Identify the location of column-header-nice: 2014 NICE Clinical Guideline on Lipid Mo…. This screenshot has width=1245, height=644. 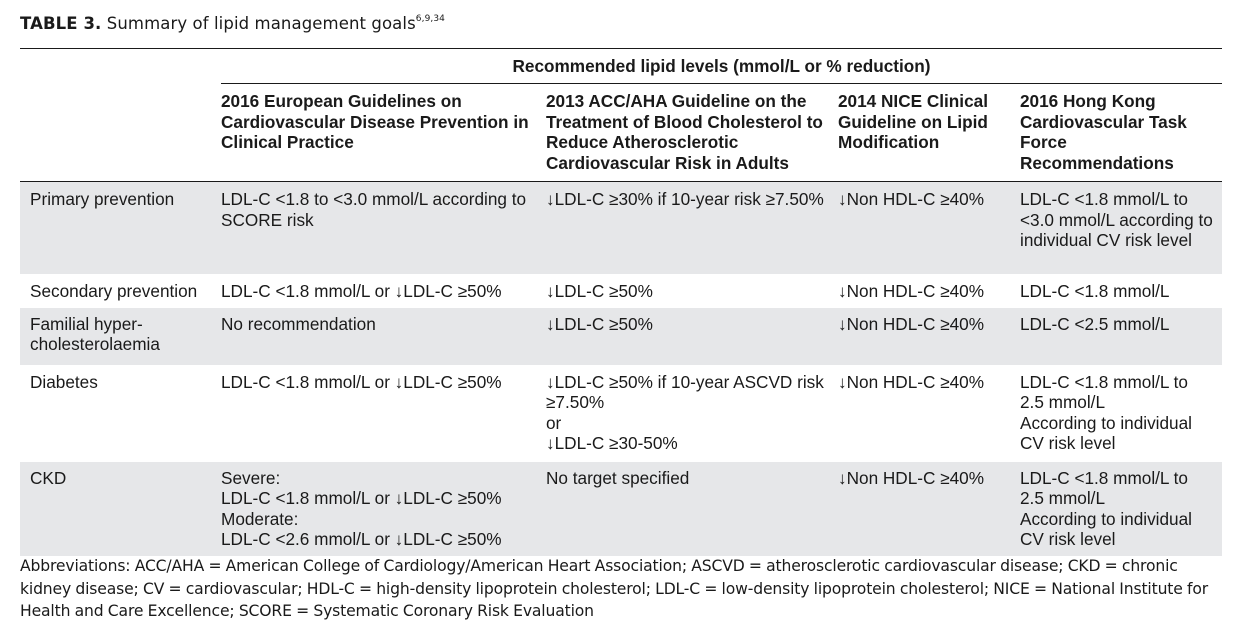
(929, 132).